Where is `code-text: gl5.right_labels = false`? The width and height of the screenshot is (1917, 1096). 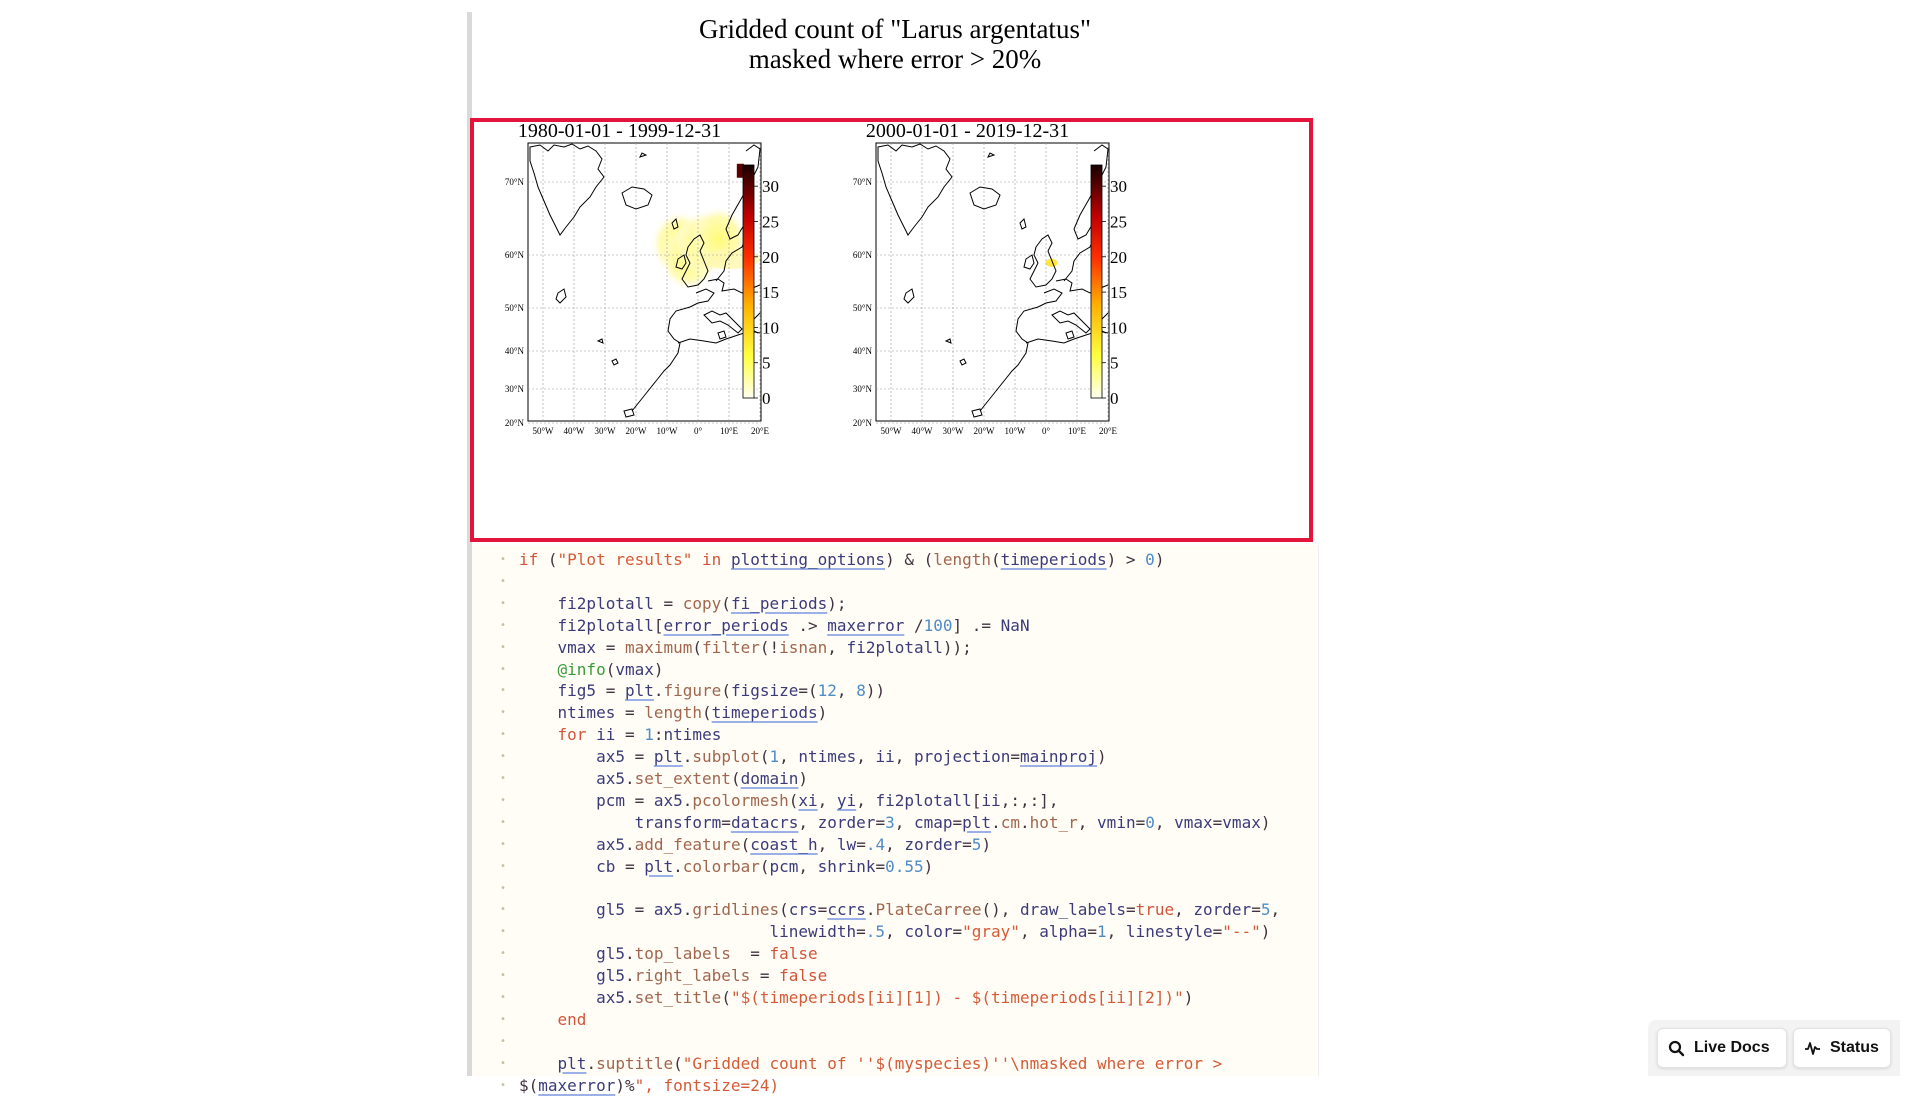 code-text: gl5.right_labels = false is located at coordinates (712, 976).